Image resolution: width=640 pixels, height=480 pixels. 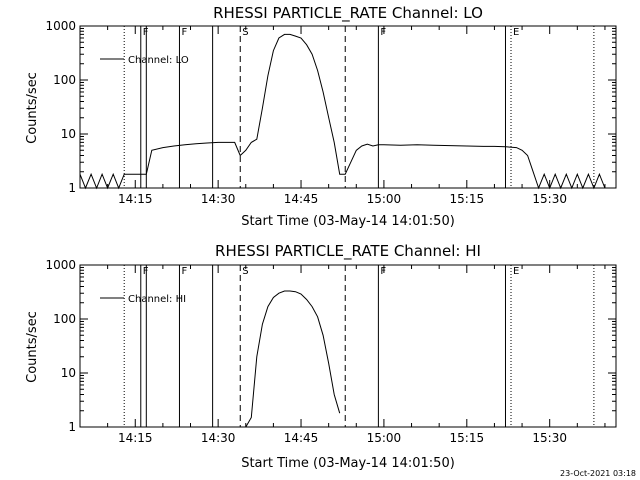 What do you see at coordinates (157, 299) in the screenshot?
I see `legend-label: Channel: HI` at bounding box center [157, 299].